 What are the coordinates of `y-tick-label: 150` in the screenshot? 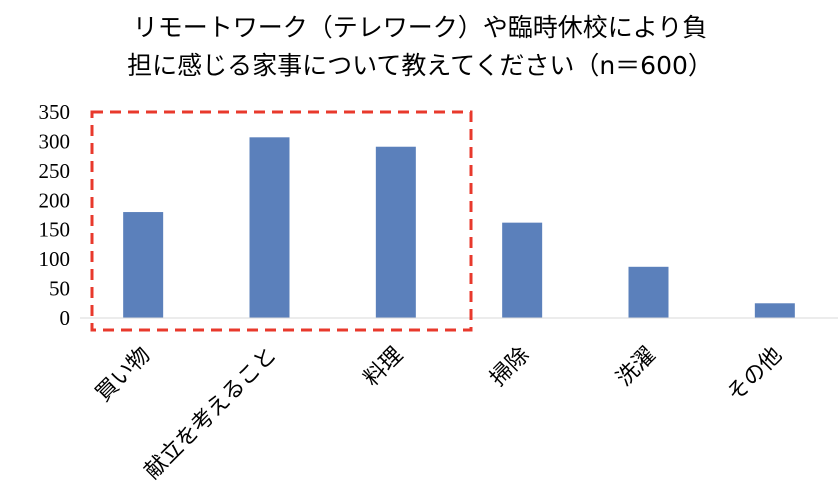 It's located at (55, 230).